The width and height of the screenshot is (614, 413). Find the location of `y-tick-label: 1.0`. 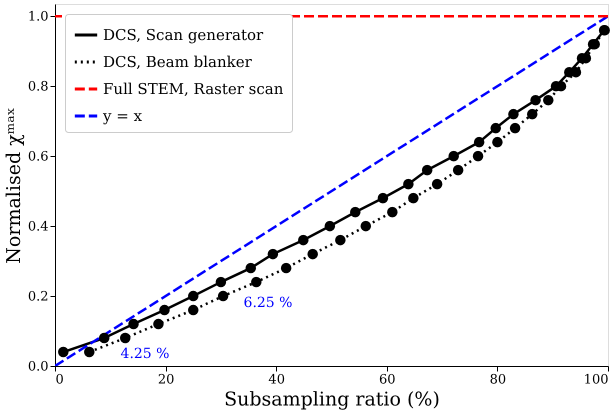

y-tick-label: 1.0 is located at coordinates (38, 17).